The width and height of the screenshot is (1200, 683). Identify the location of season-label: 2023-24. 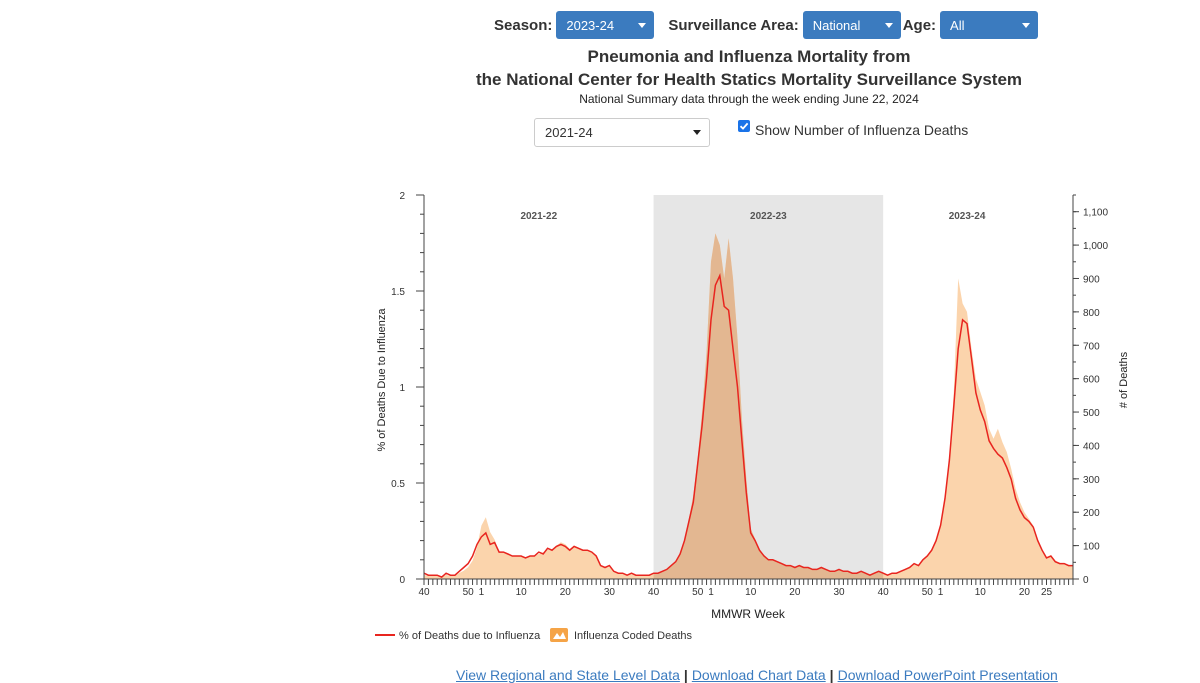
(967, 216).